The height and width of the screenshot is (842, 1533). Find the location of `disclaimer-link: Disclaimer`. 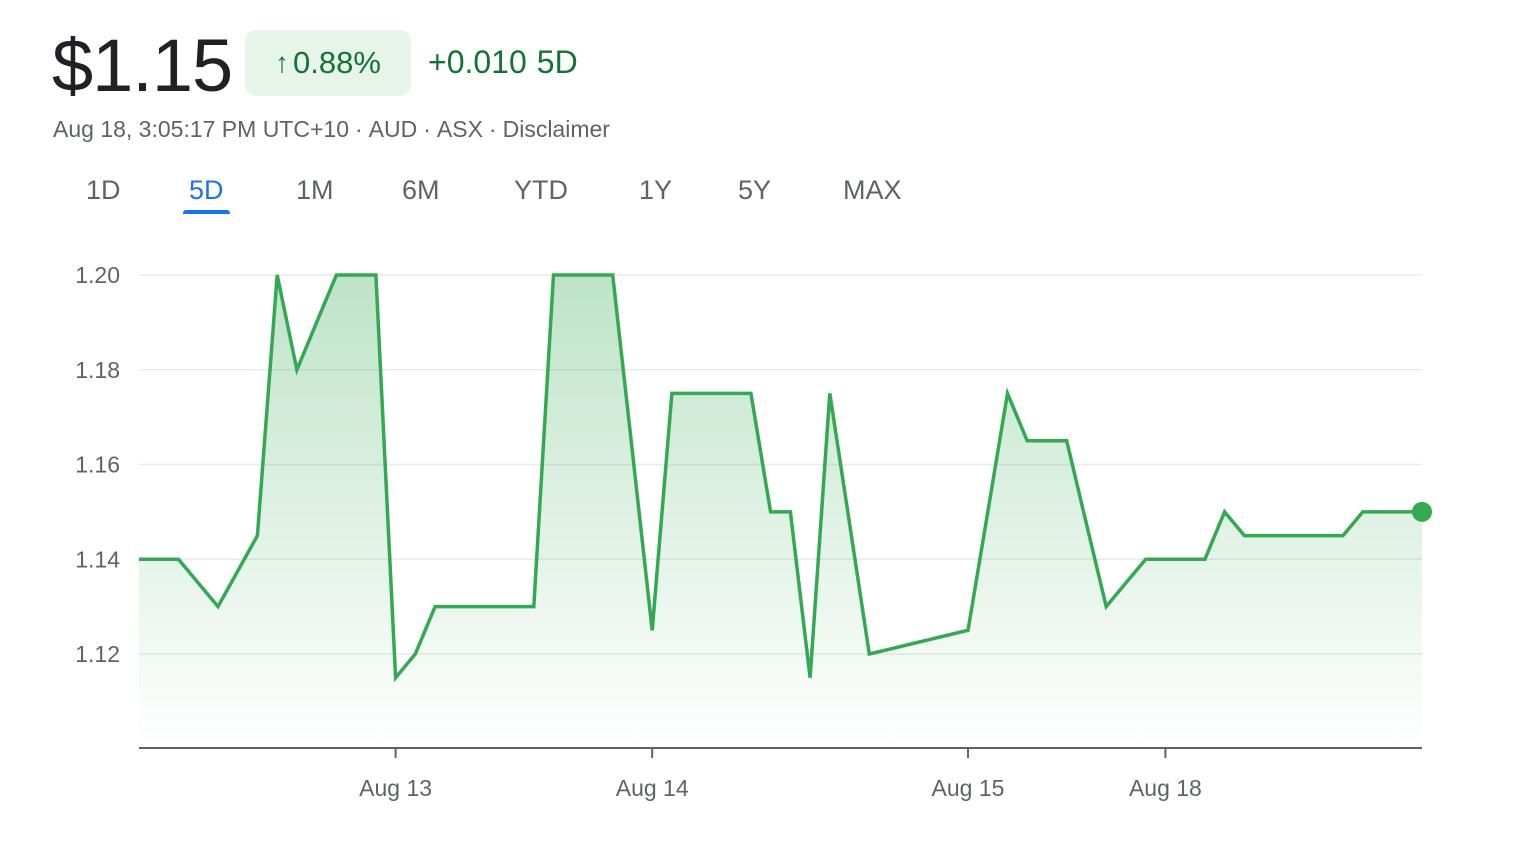

disclaimer-link: Disclaimer is located at coordinates (556, 129).